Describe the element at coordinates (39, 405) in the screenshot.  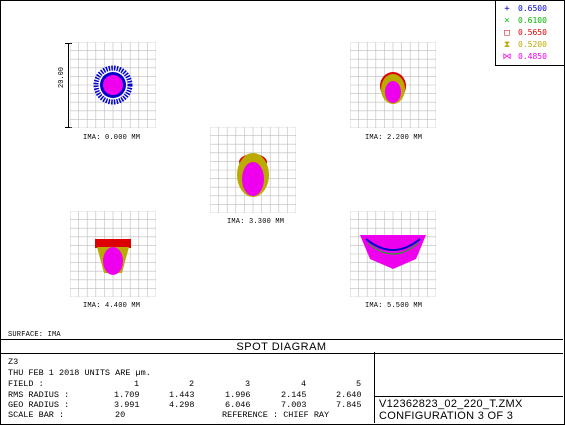
I see `geo-row-label: GEO RADIUS :` at that location.